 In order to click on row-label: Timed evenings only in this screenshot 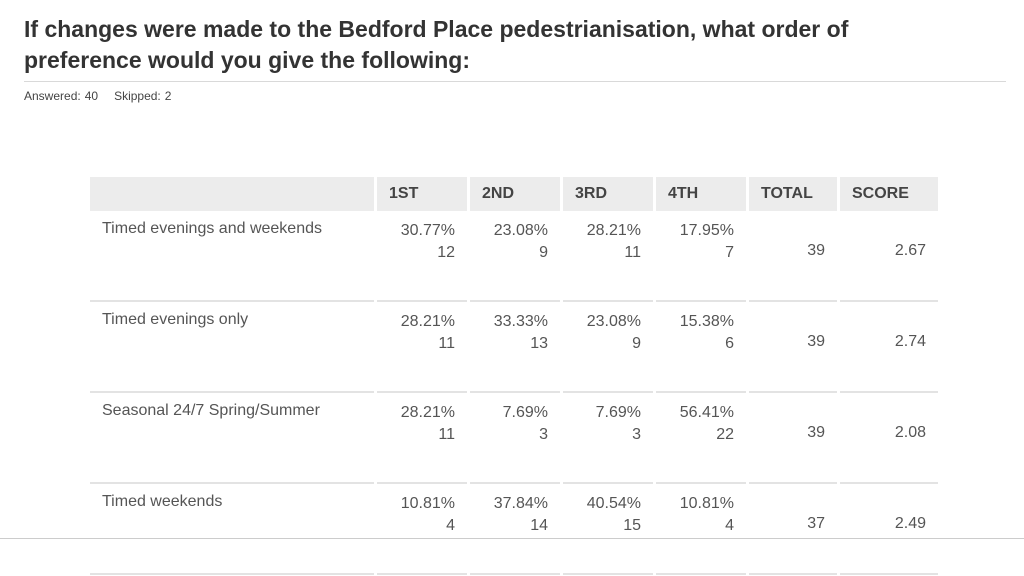, I will do `click(232, 347)`.